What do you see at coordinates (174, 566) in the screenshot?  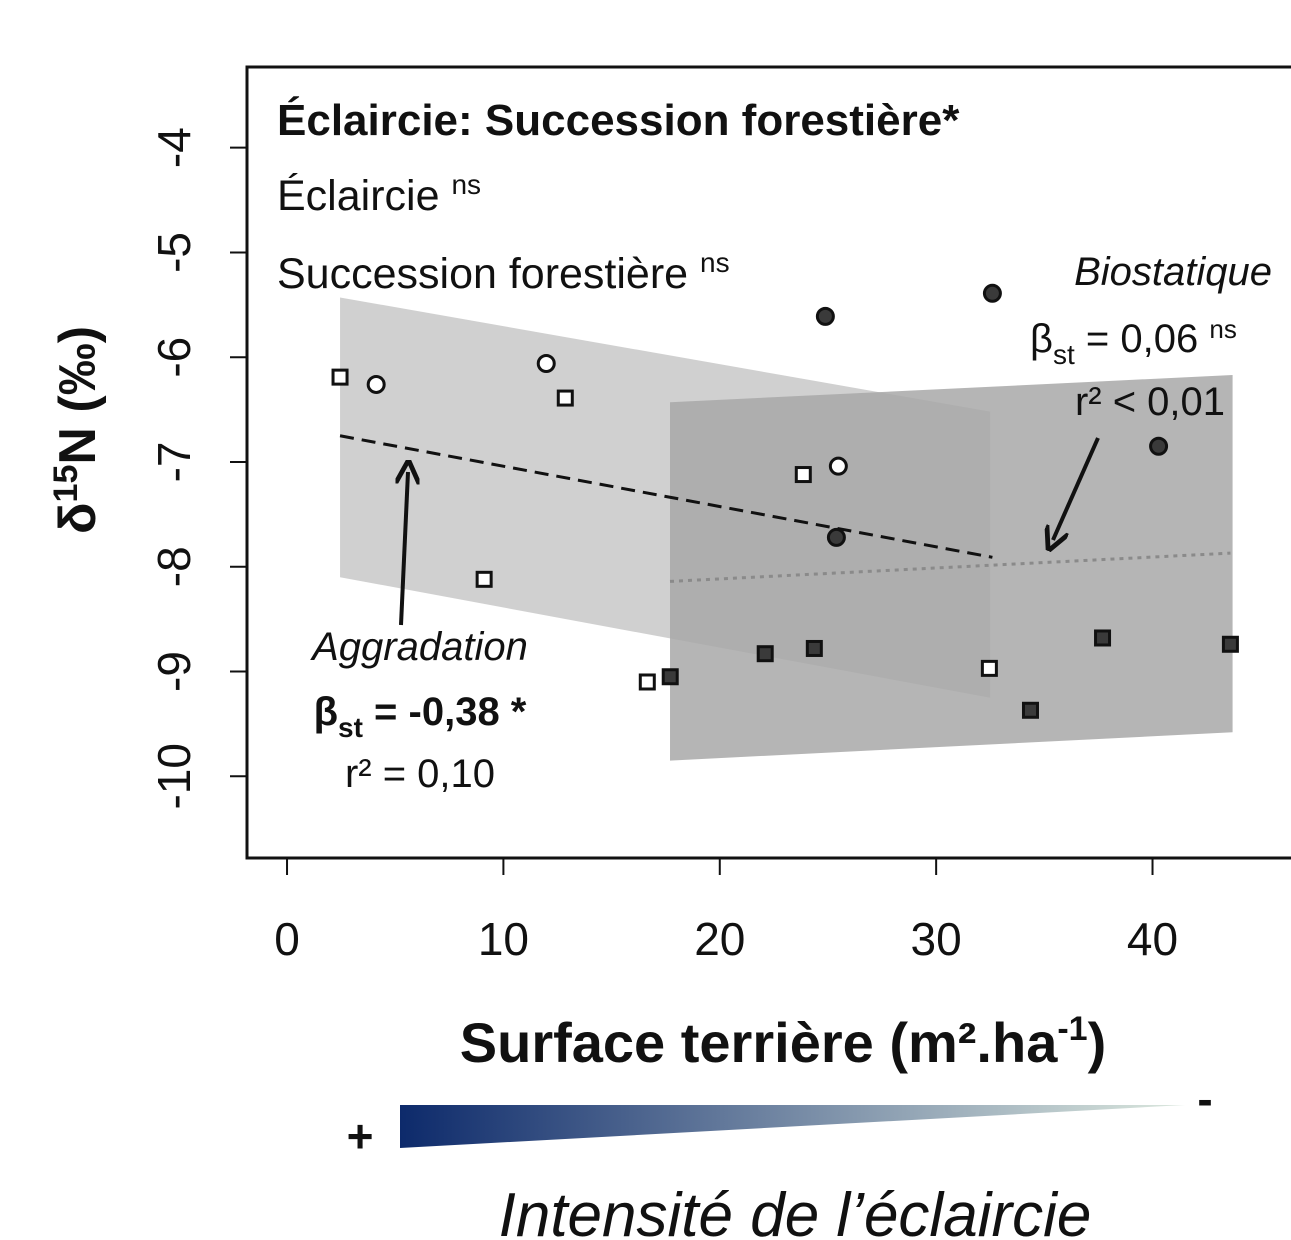 I see `y-tick-label: -8` at bounding box center [174, 566].